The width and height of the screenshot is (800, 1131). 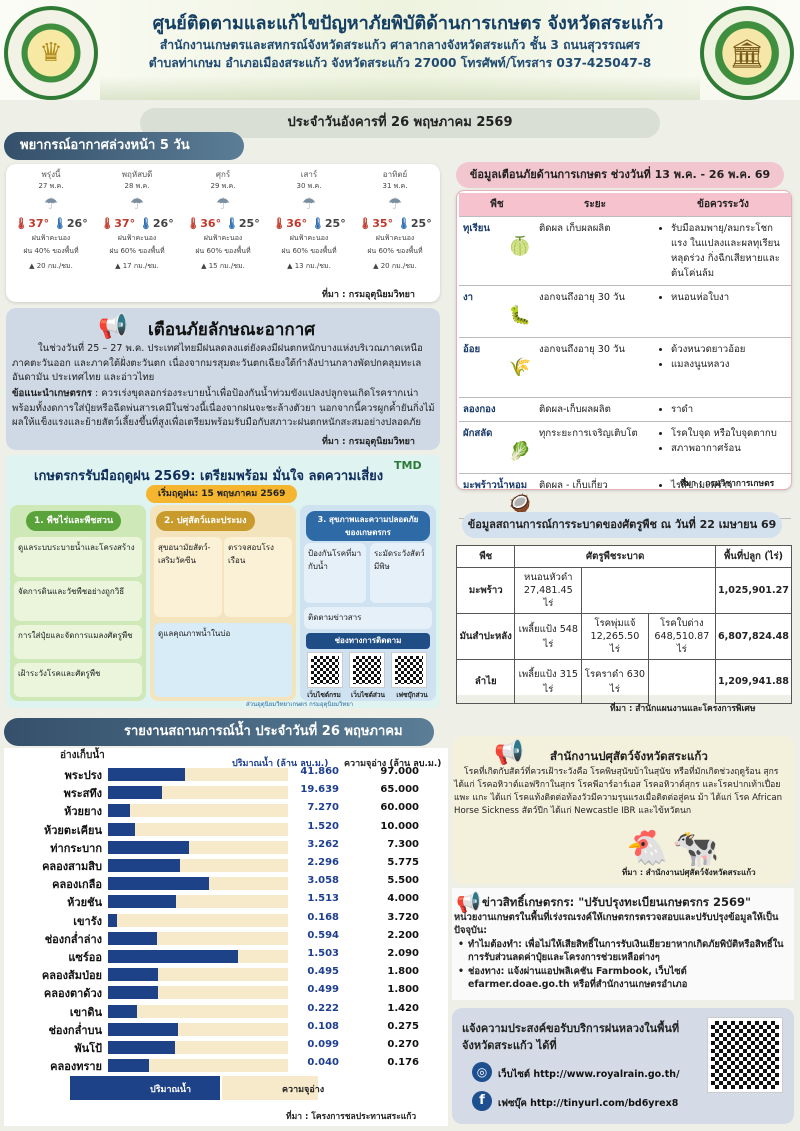 What do you see at coordinates (323, 990) in the screenshot?
I see `reservoir-qty: 0.499` at bounding box center [323, 990].